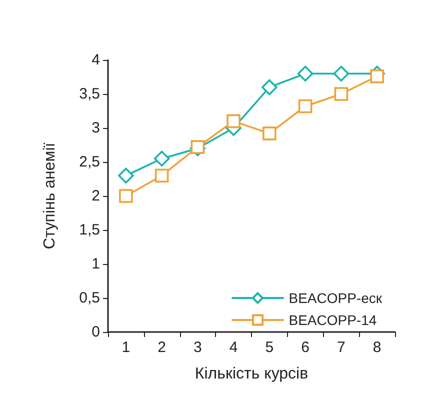 The height and width of the screenshot is (408, 423). I want to click on x-tick-label: 3, so click(198, 347).